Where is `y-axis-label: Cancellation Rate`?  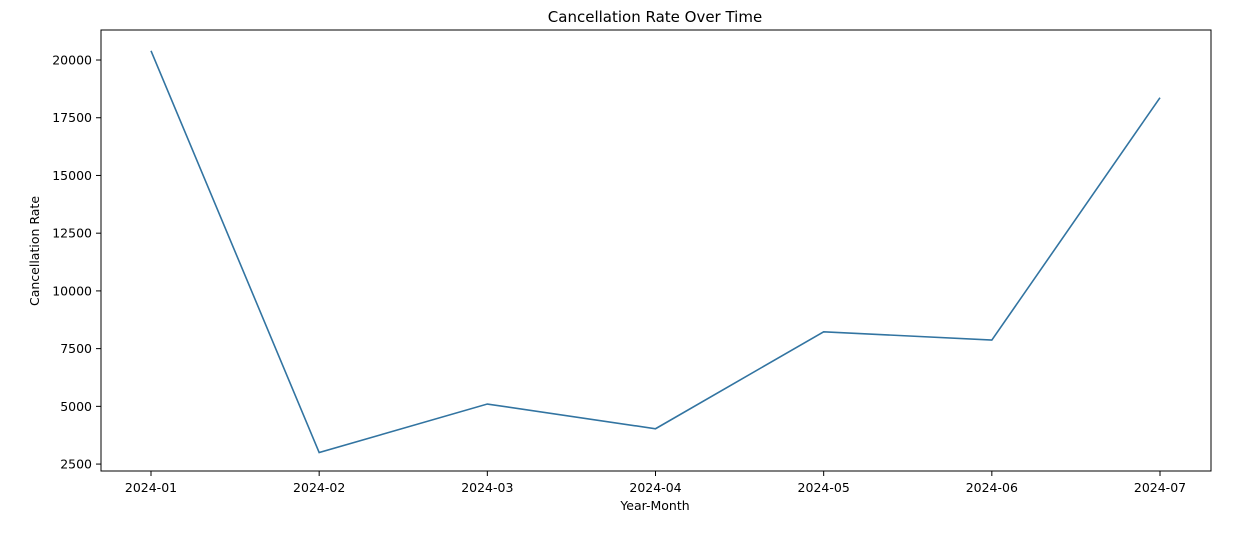
y-axis-label: Cancellation Rate is located at coordinates (34, 251).